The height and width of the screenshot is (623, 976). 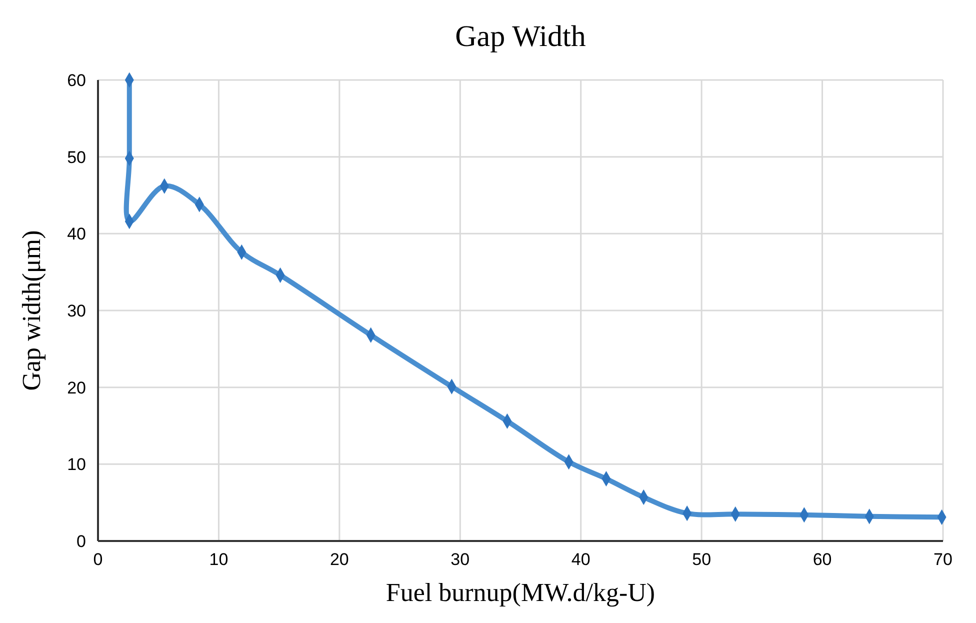 What do you see at coordinates (31, 310) in the screenshot?
I see `y-axis-title: Gap width(μm)` at bounding box center [31, 310].